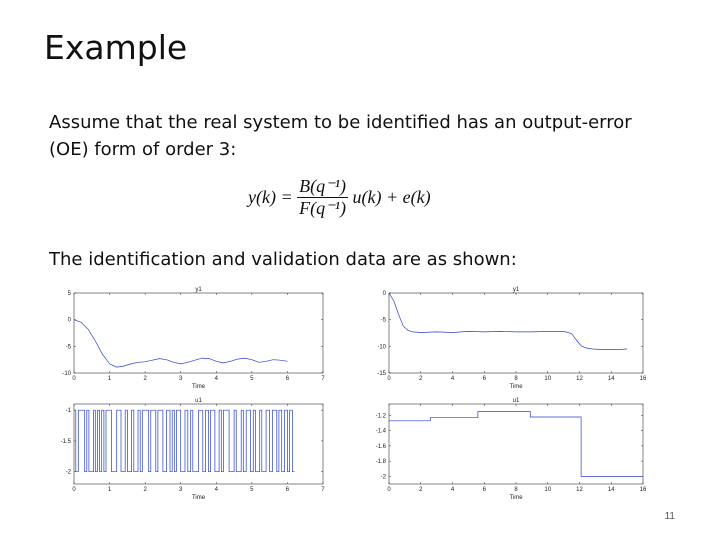  Describe the element at coordinates (391, 197) in the screenshot. I see `equation-rhs: u(k) + e(k)` at that location.